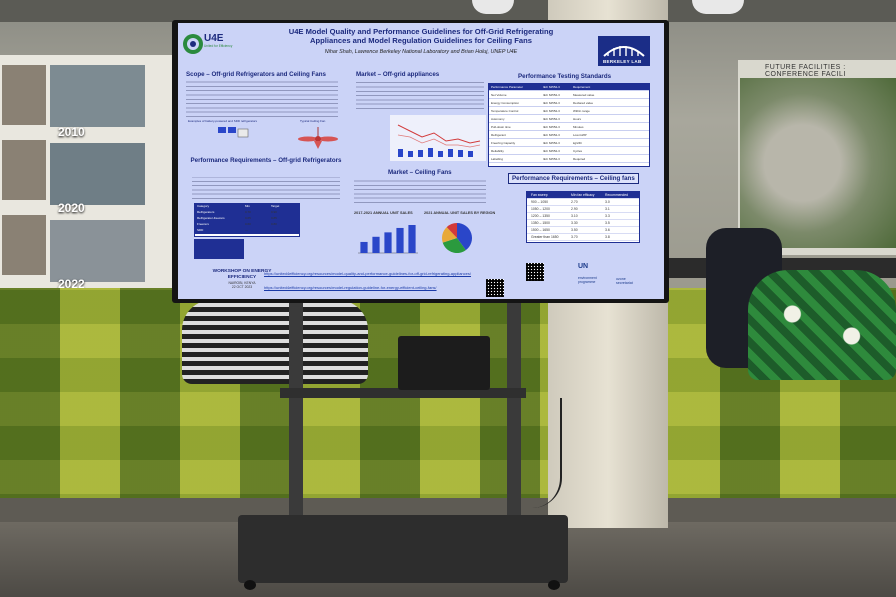 The width and height of the screenshot is (896, 597). I want to click on scope-body-text, so click(262, 99).